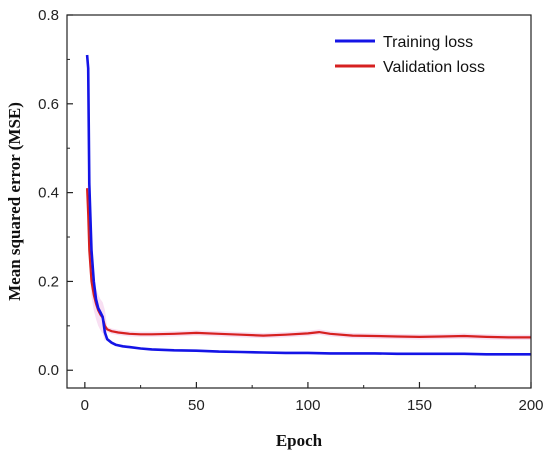 The width and height of the screenshot is (550, 461). I want to click on y-tick-label: 0.0, so click(48, 370).